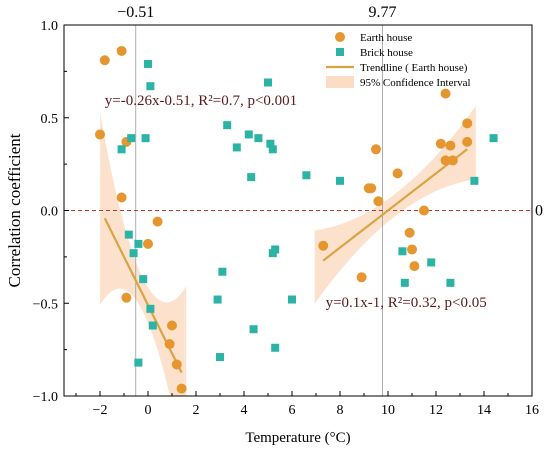 The height and width of the screenshot is (451, 550). What do you see at coordinates (135, 12) in the screenshot?
I see `reference-label-x-1: −0.51` at bounding box center [135, 12].